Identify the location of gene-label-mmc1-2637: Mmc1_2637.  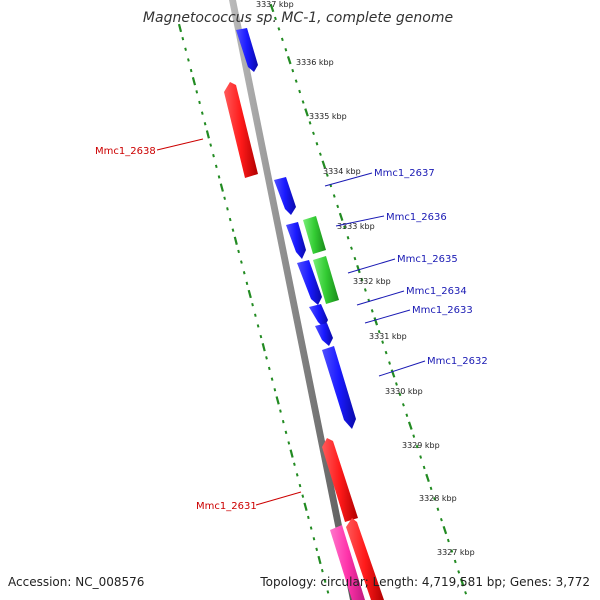
(404, 173).